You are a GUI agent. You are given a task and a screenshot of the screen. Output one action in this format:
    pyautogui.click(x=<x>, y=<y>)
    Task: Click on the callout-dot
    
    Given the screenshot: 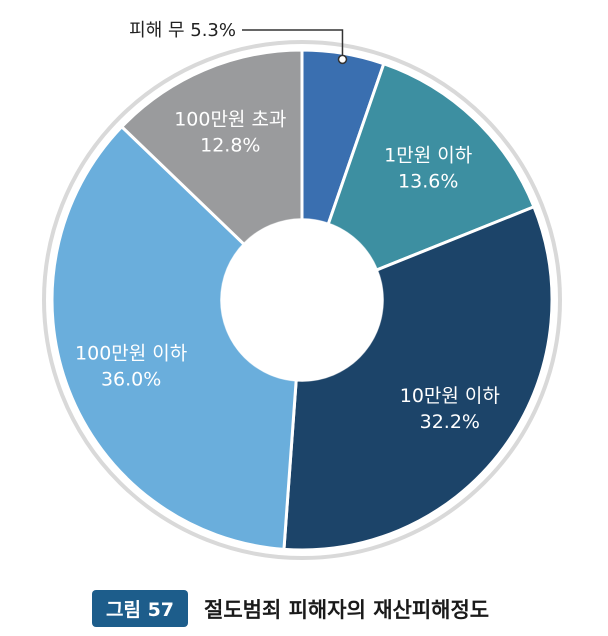 What is the action you would take?
    pyautogui.click(x=342, y=59)
    